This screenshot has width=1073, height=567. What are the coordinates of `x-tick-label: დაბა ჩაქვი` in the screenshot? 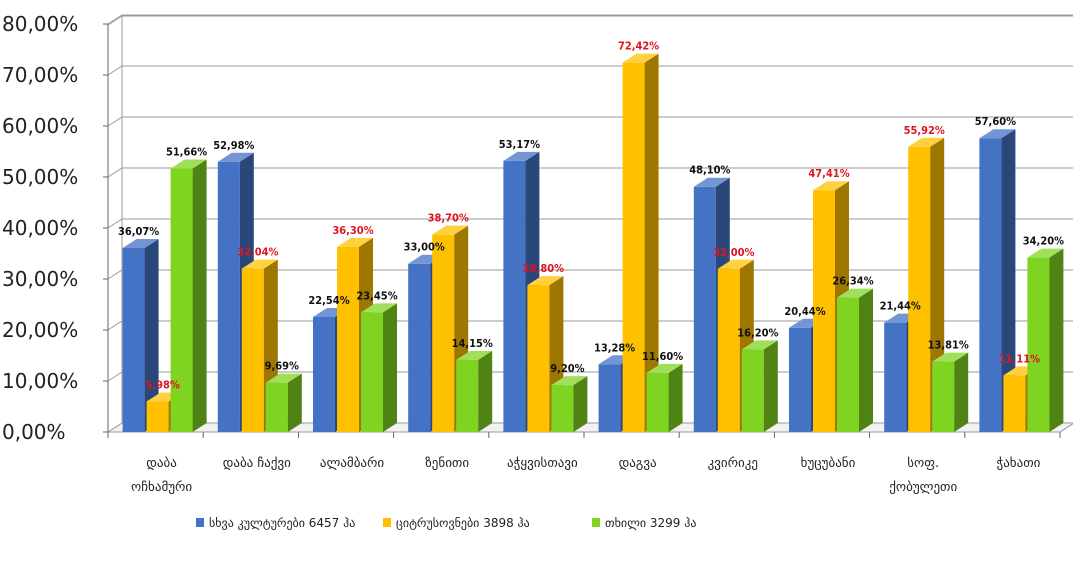 It's located at (257, 463).